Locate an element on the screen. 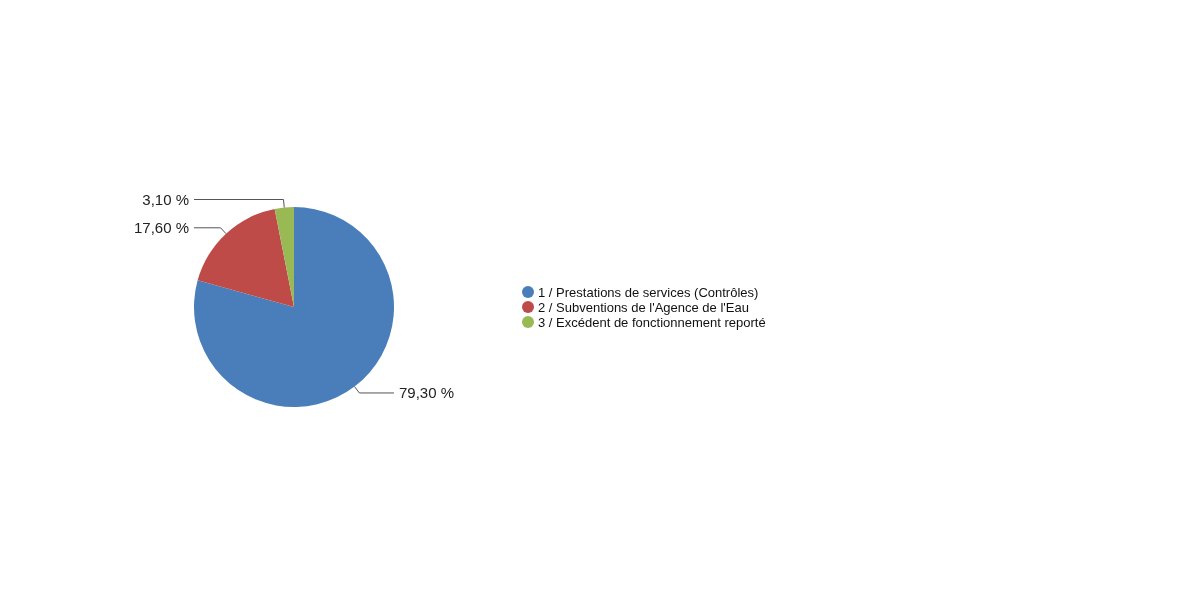  legend-label: 2 / Subventions de l'Agence de l'Eau is located at coordinates (643, 307).